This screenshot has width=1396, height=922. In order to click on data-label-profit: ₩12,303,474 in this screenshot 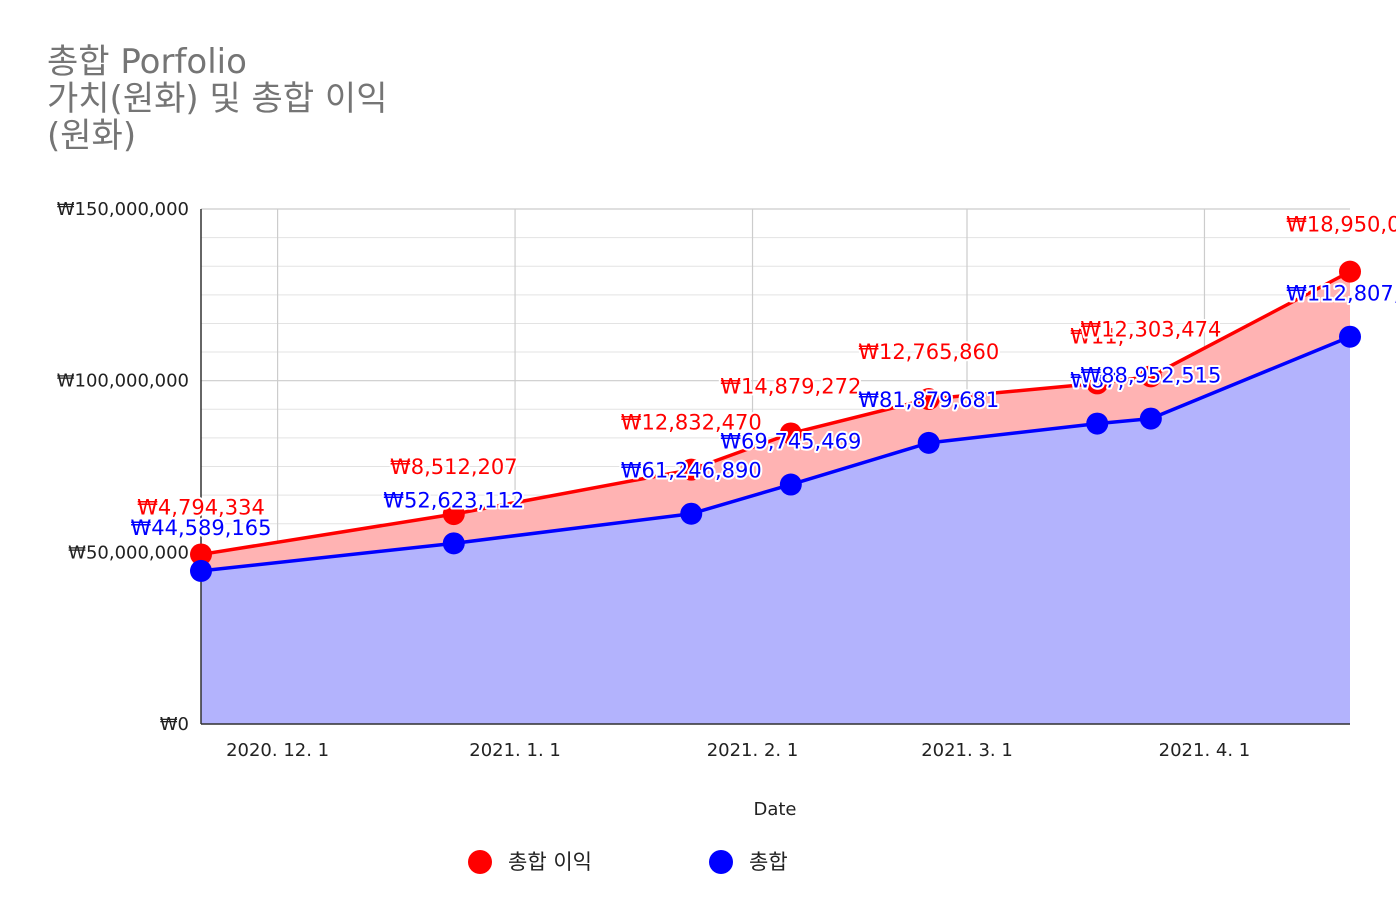, I will do `click(1150, 329)`.